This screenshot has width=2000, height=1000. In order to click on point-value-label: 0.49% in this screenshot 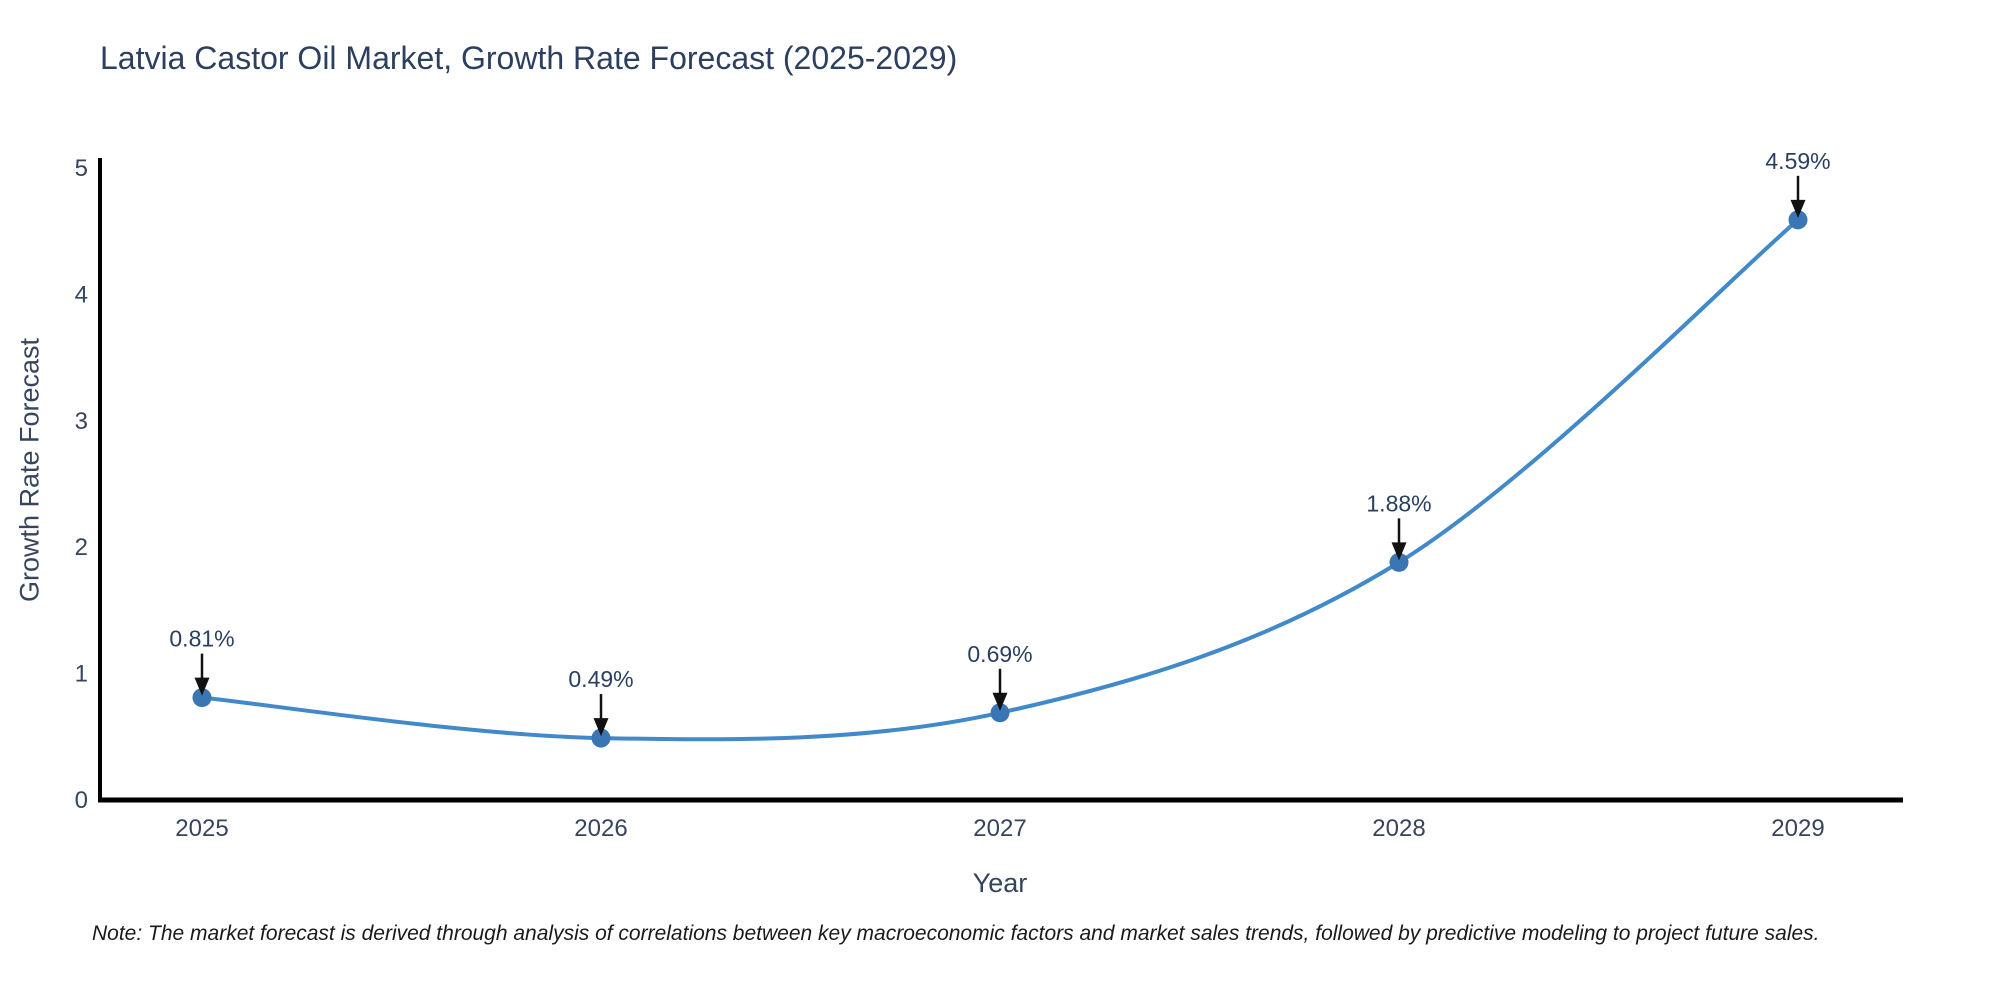, I will do `click(600, 679)`.